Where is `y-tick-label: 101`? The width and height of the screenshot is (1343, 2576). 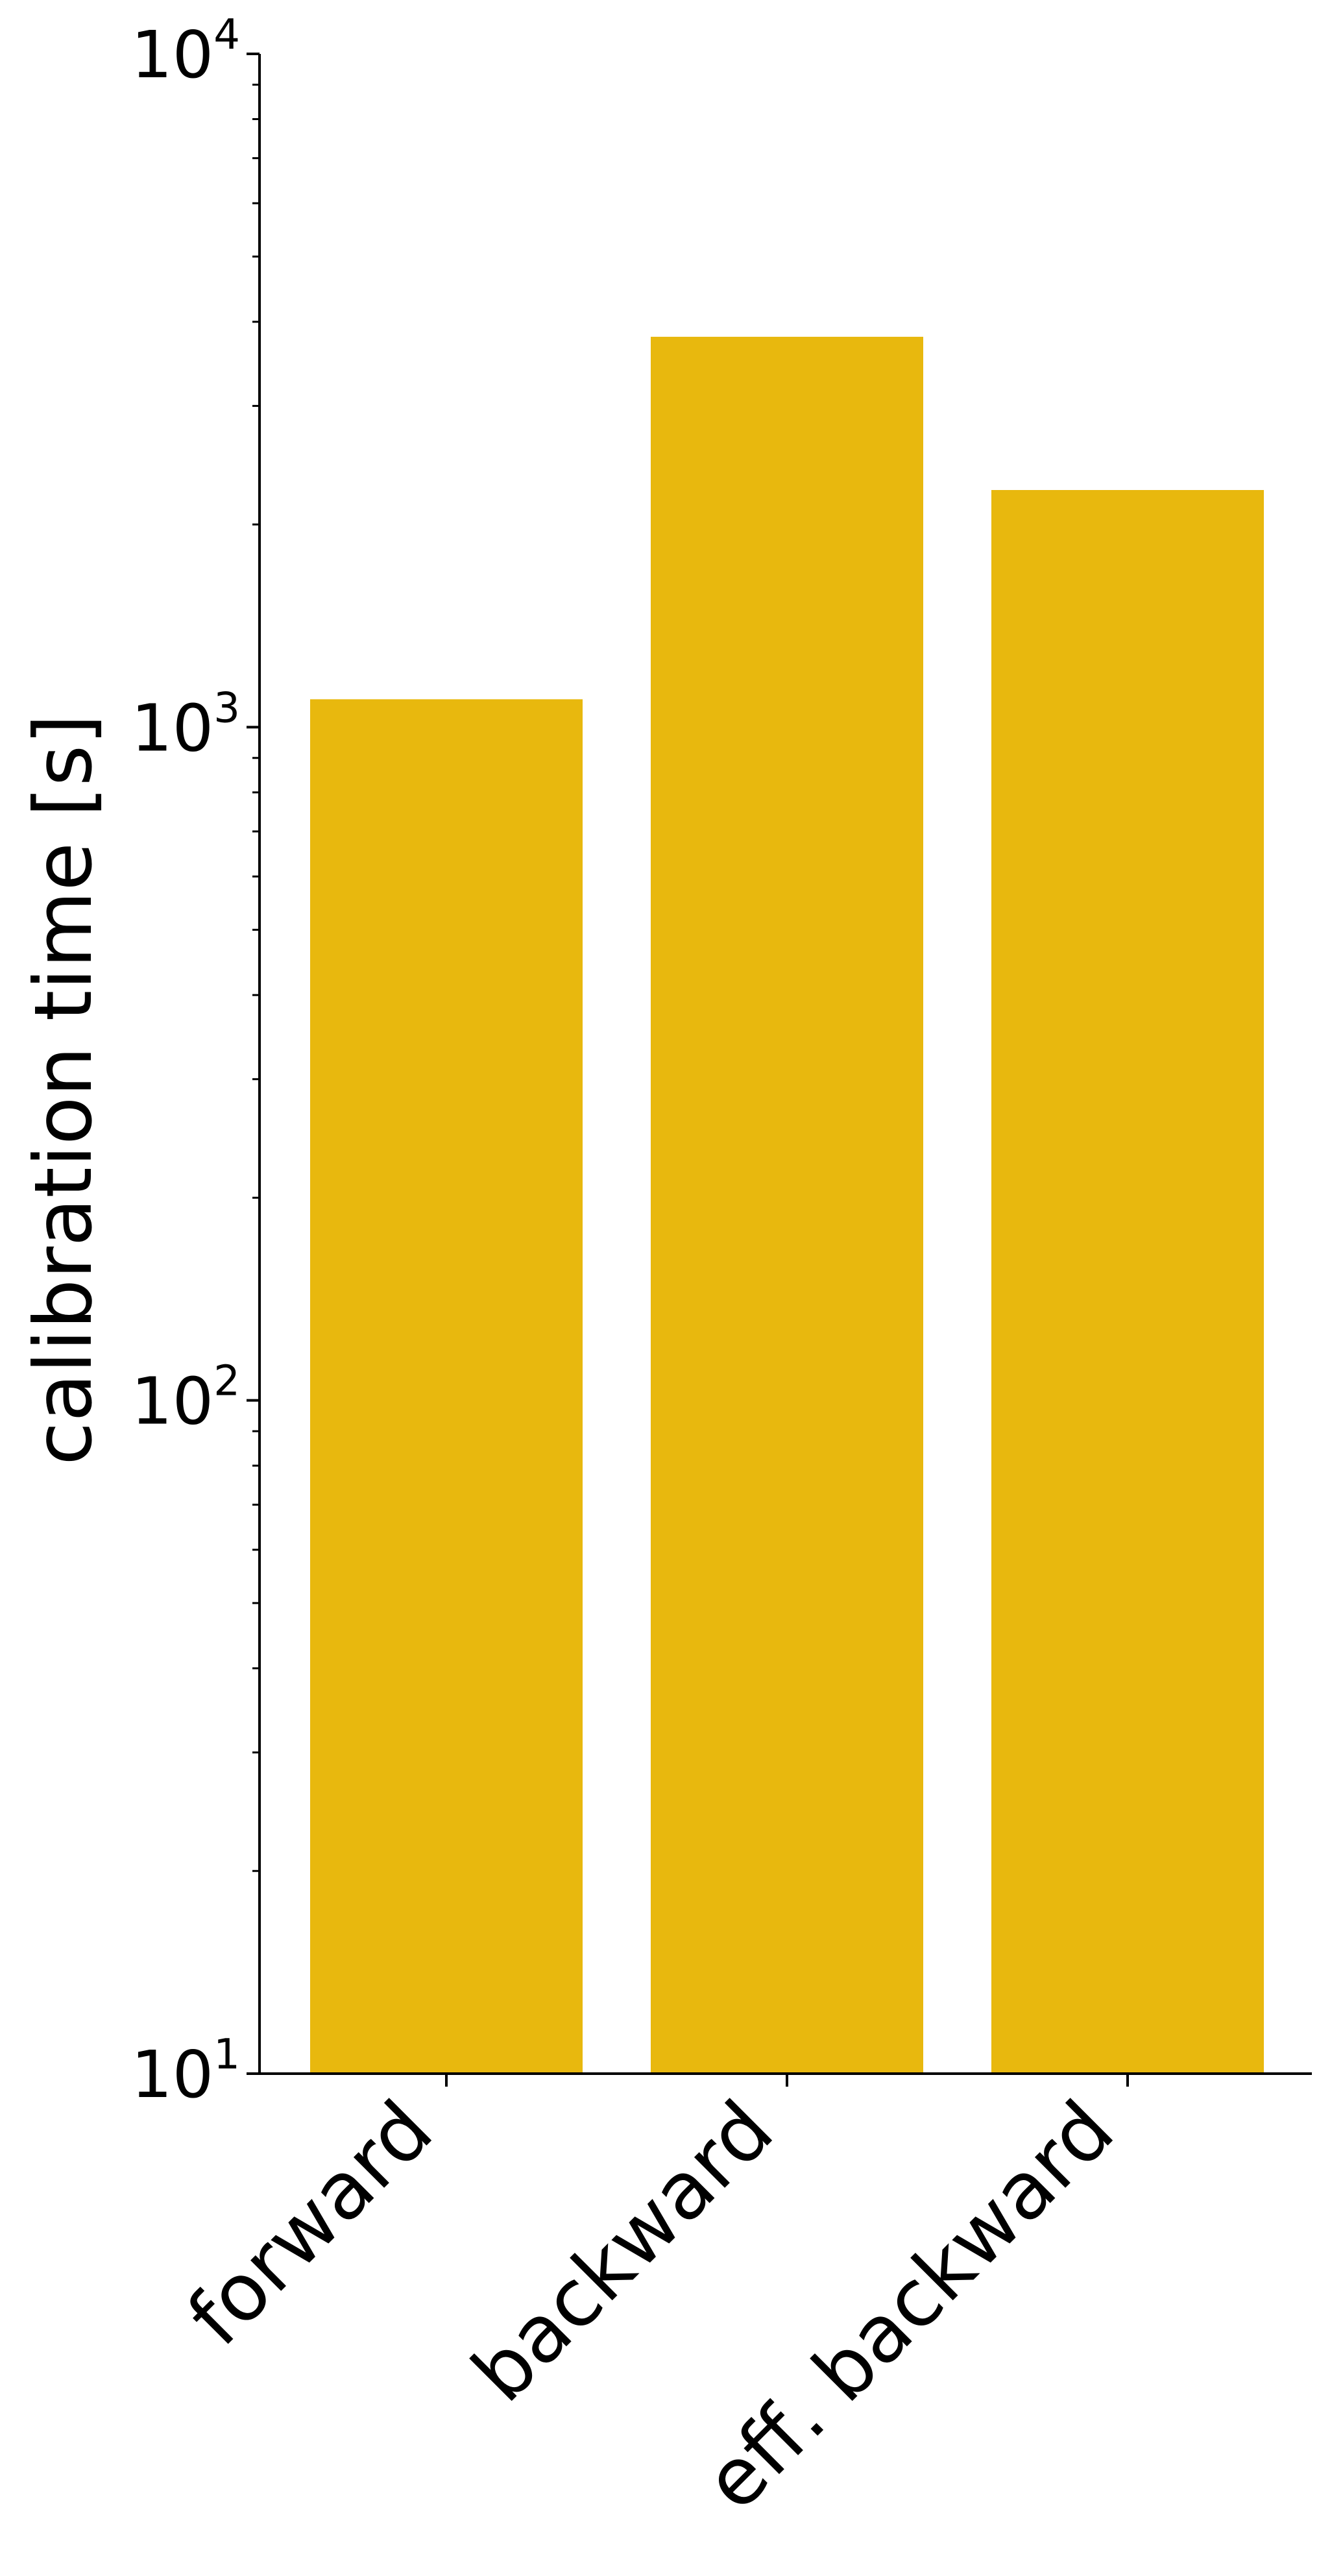
y-tick-label: 101 is located at coordinates (185, 2072).